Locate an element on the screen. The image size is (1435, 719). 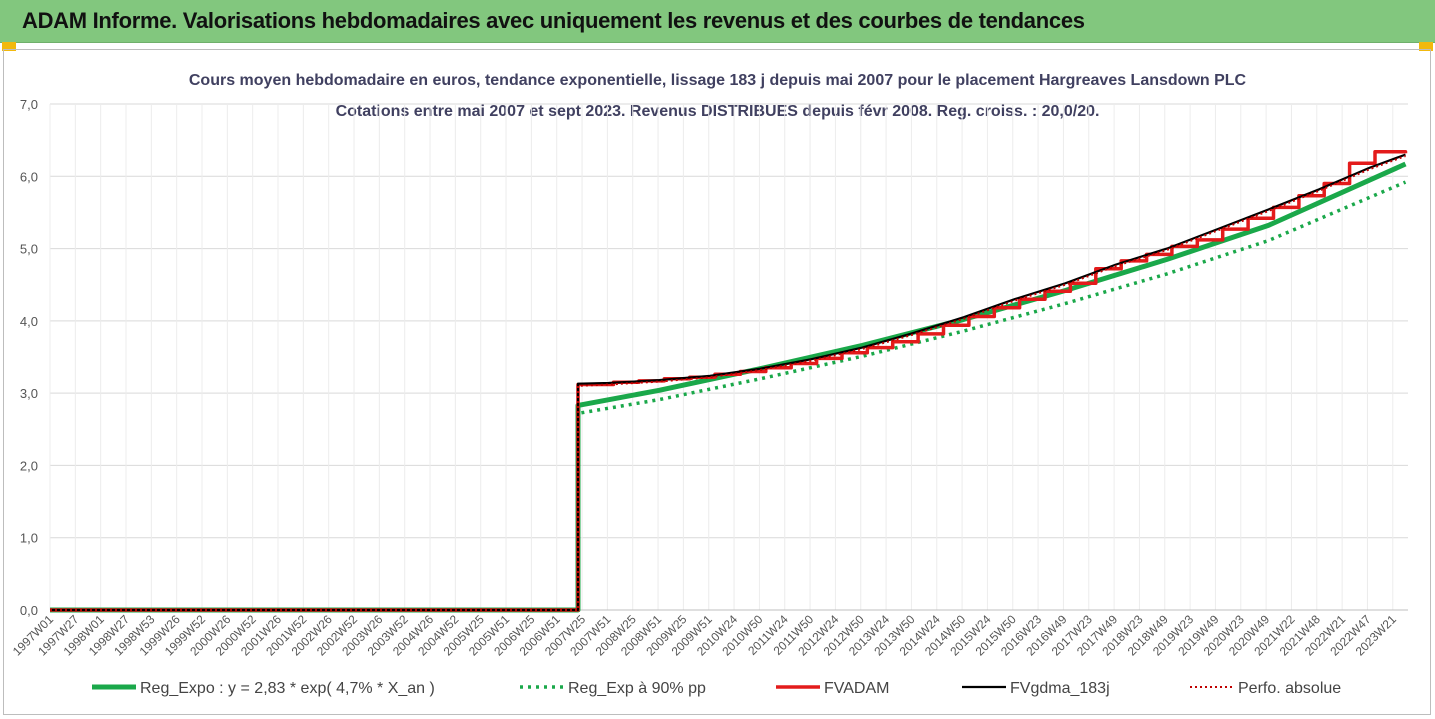
legend-label: FVgdma_183j is located at coordinates (1060, 688).